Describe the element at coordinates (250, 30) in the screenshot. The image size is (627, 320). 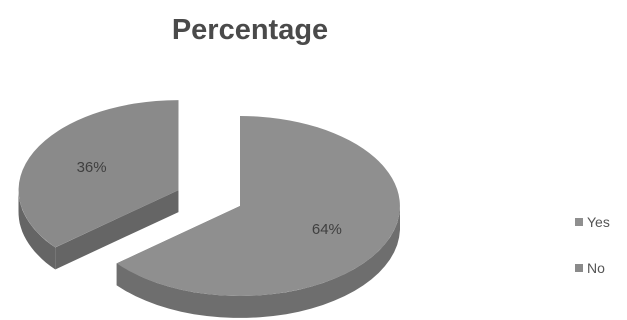
I see `chart-title: Percentage` at that location.